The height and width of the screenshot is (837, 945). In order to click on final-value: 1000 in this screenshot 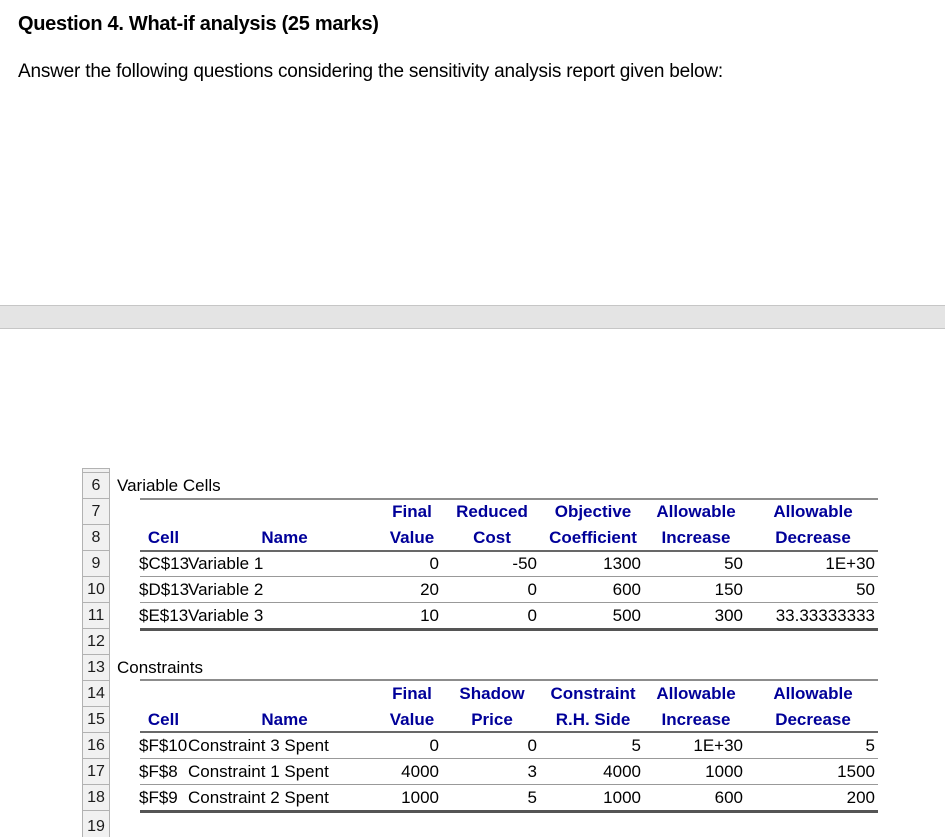, I will do `click(420, 797)`.